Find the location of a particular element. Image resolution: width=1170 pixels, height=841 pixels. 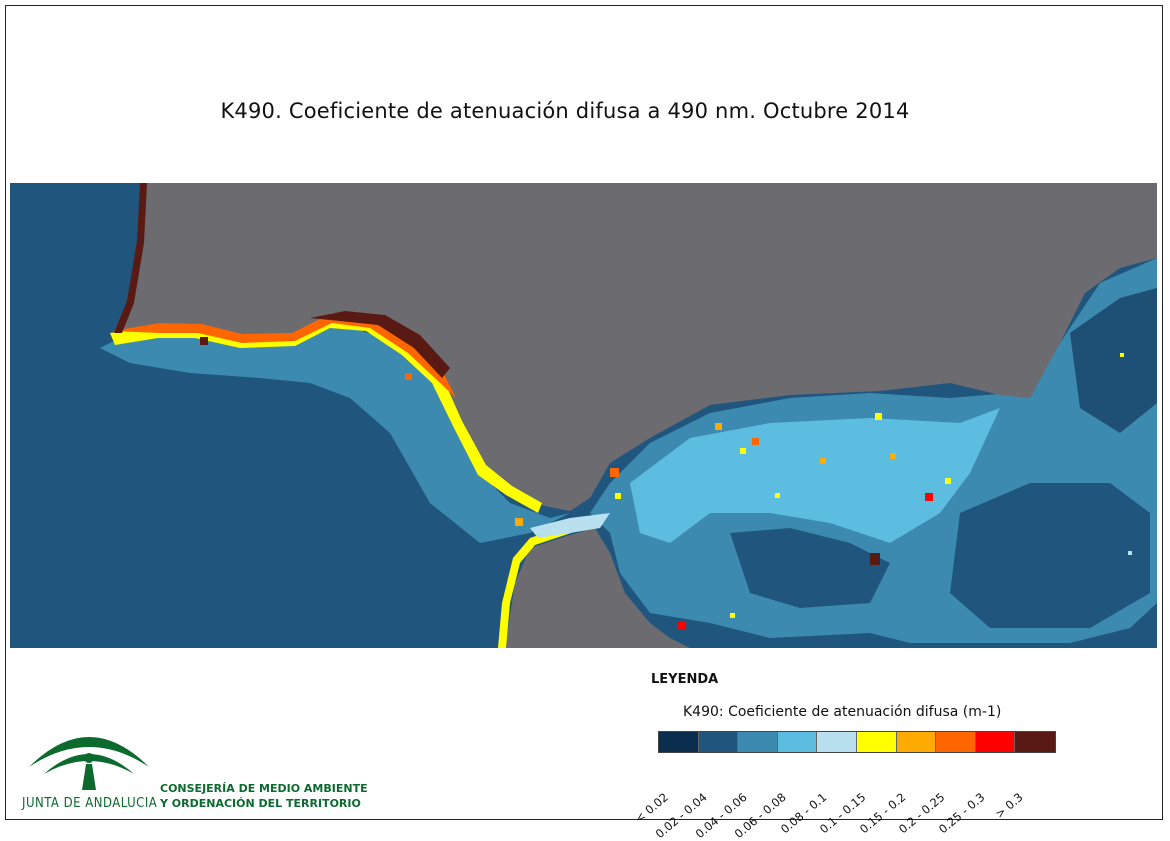

mediterranean-inner is located at coordinates (815, 475).